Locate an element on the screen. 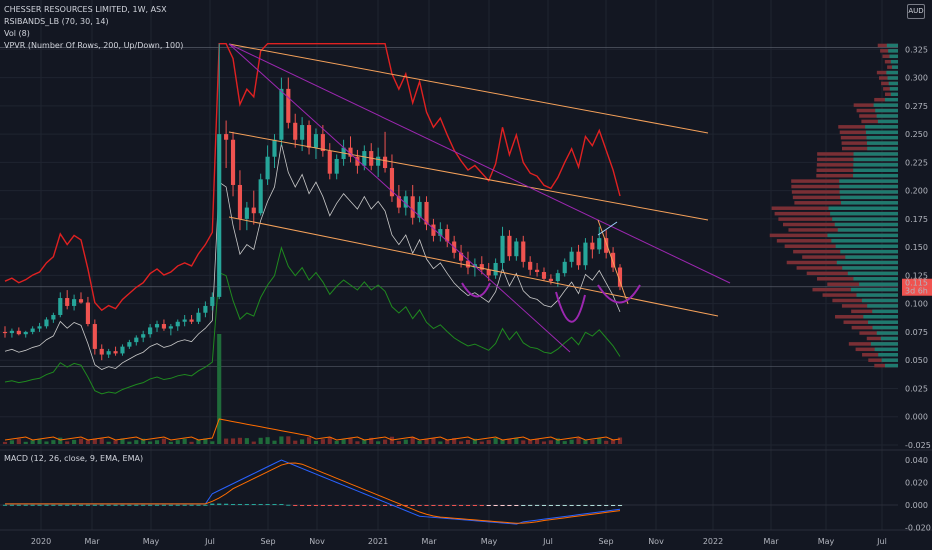 Image resolution: width=932 pixels, height=550 pixels. signal-line is located at coordinates (313, 493).